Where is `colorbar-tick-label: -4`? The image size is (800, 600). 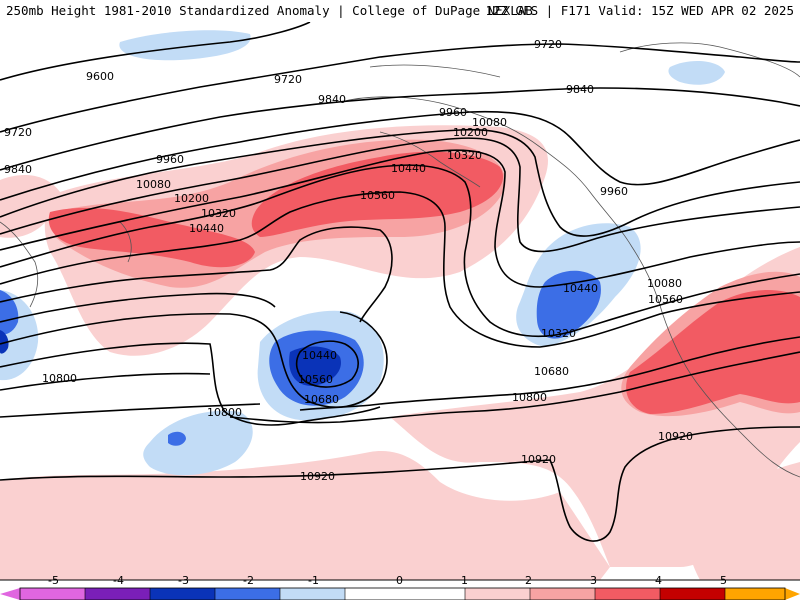
colorbar-tick-label: -4 is located at coordinates (118, 580).